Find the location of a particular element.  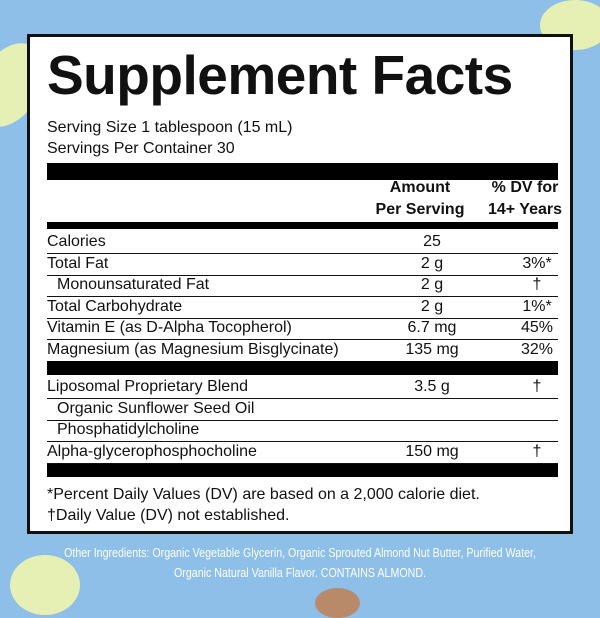

nutrient-amount: 3.5 g is located at coordinates (432, 386).